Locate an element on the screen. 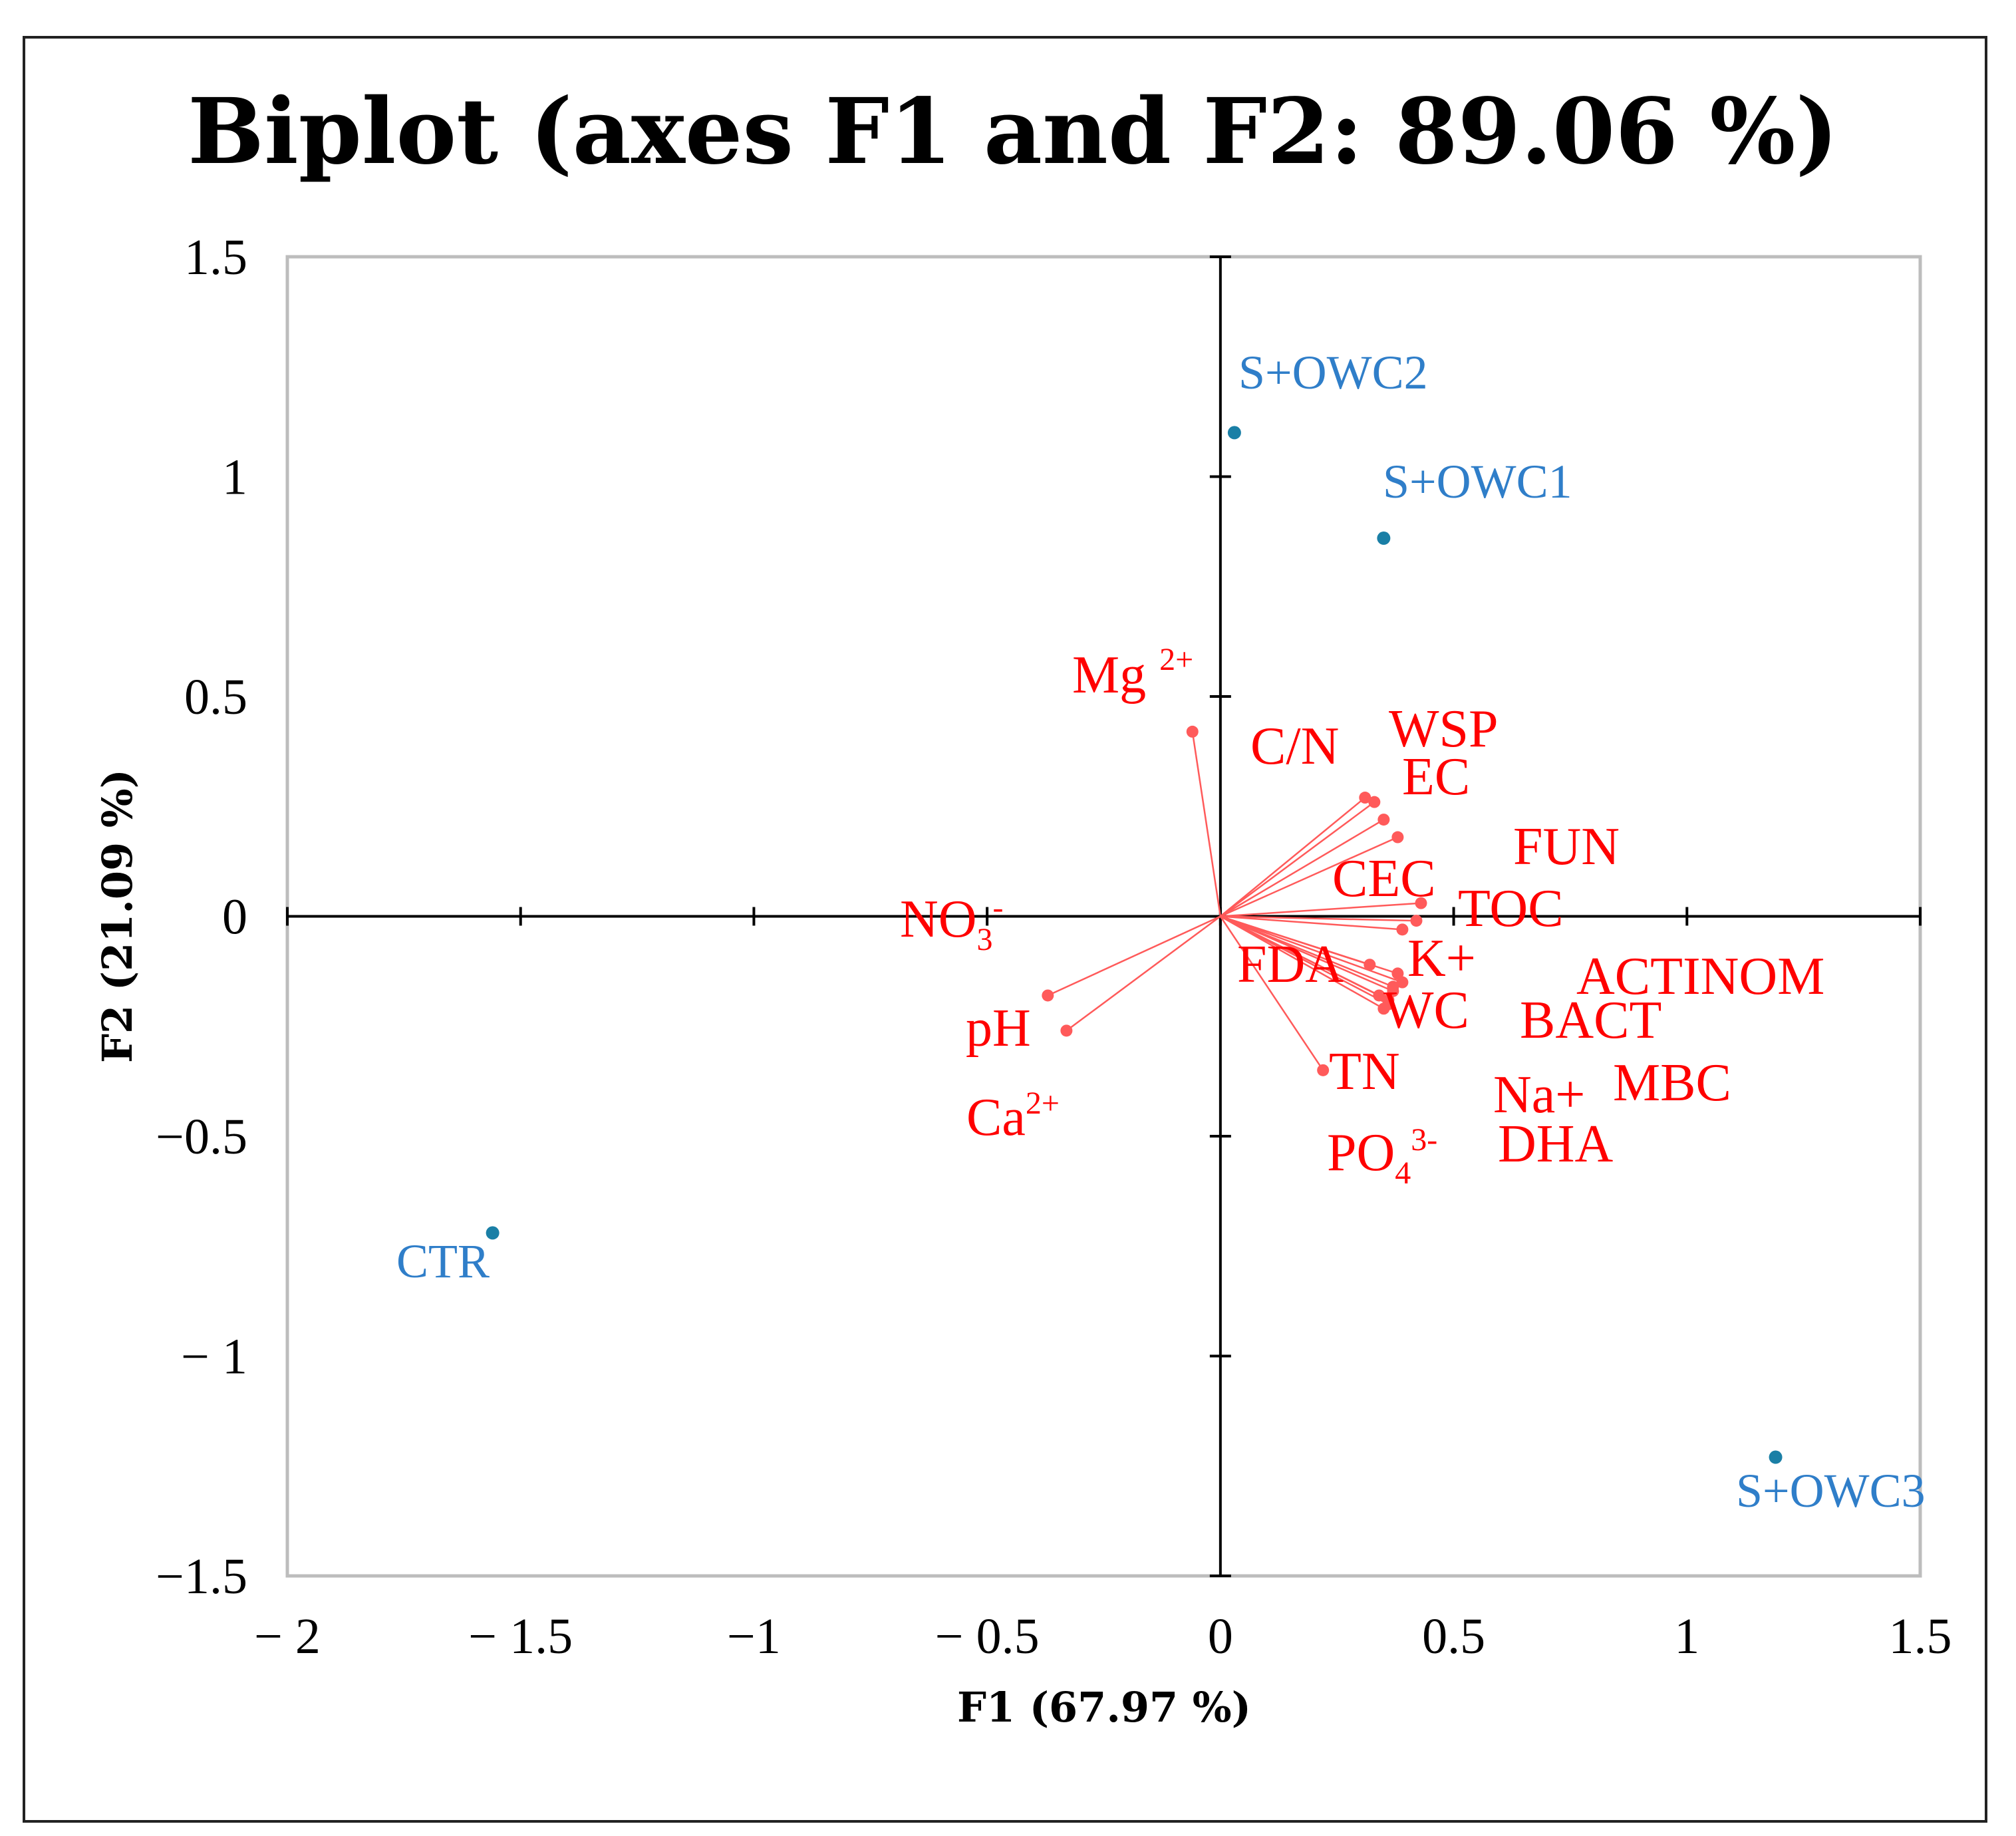  x-tick-label: 1.5 is located at coordinates (1920, 1636).